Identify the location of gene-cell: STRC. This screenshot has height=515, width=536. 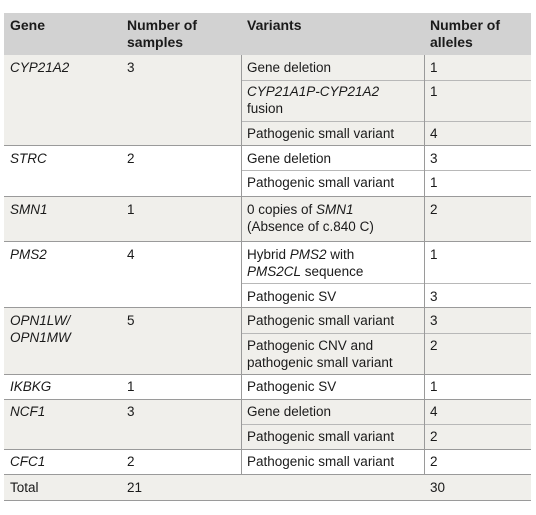
(28, 158).